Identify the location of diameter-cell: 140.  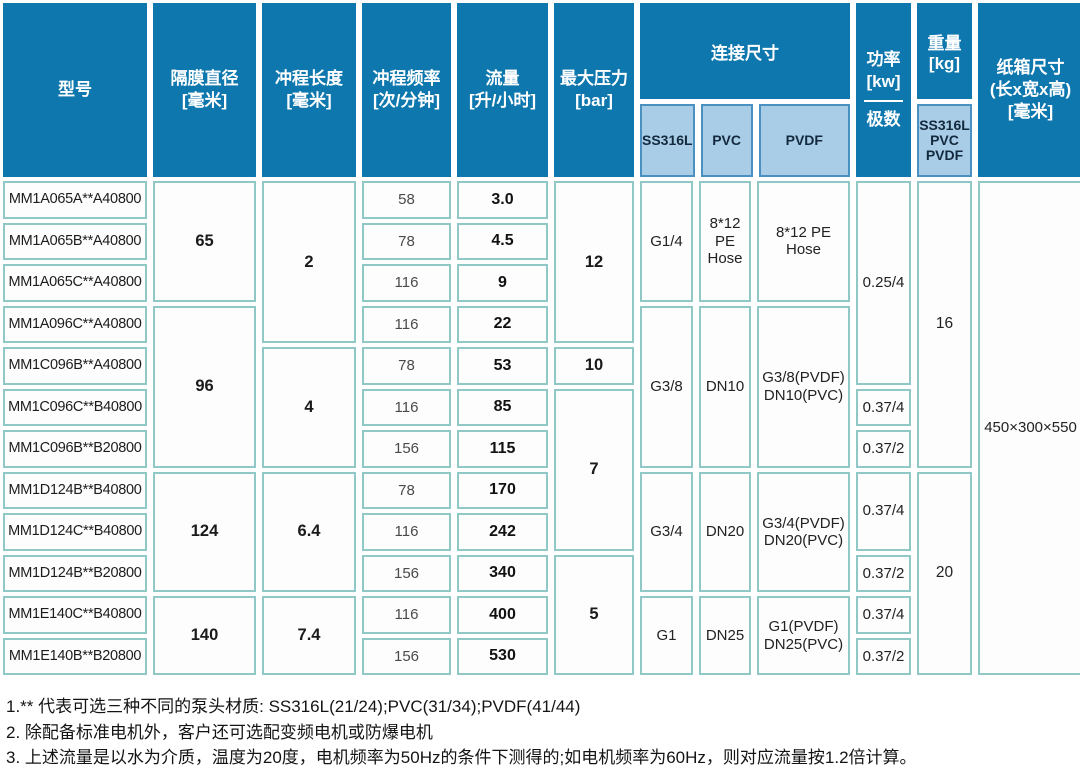
(204, 635).